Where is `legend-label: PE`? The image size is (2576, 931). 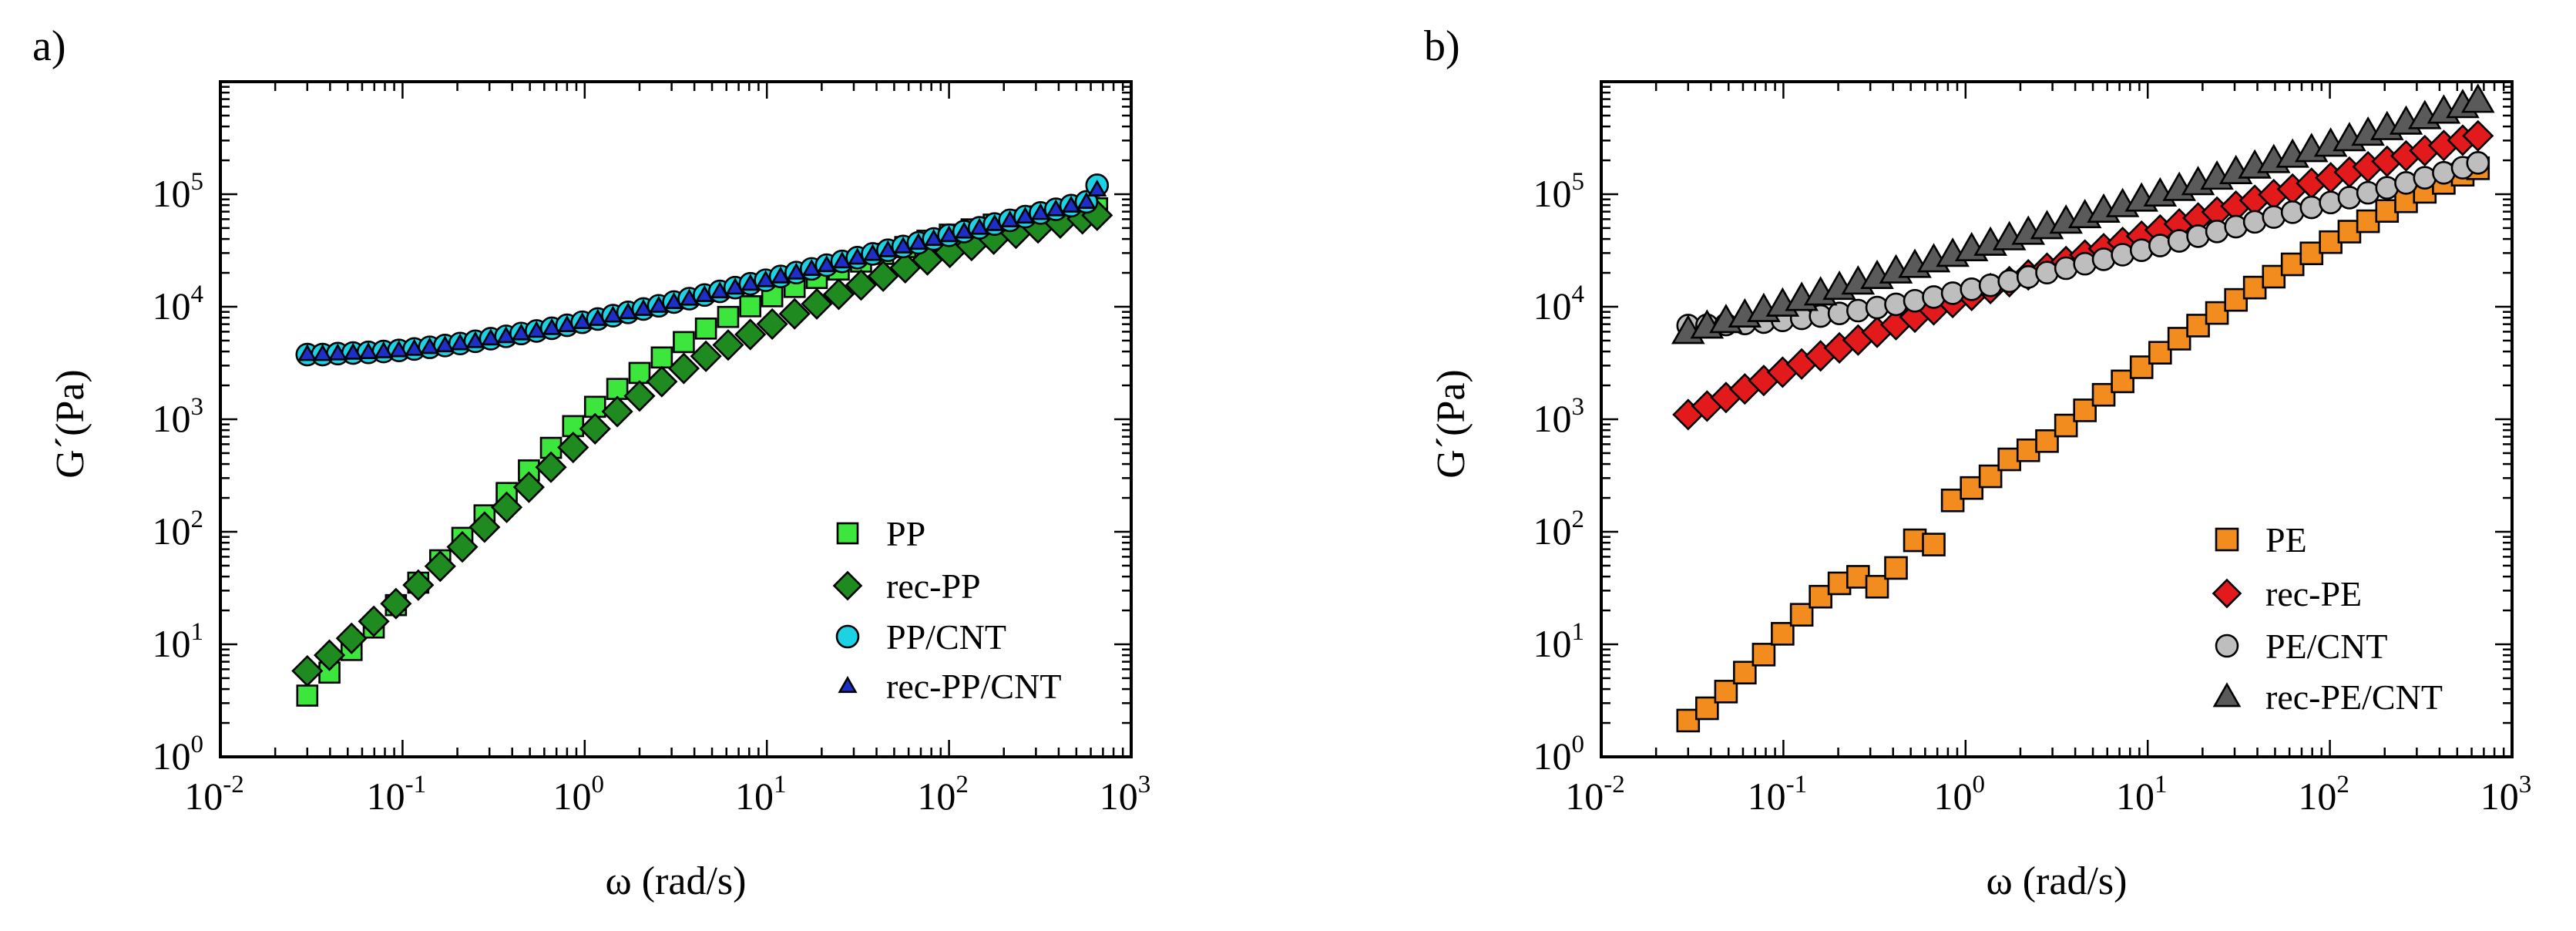
legend-label: PE is located at coordinates (2286, 540).